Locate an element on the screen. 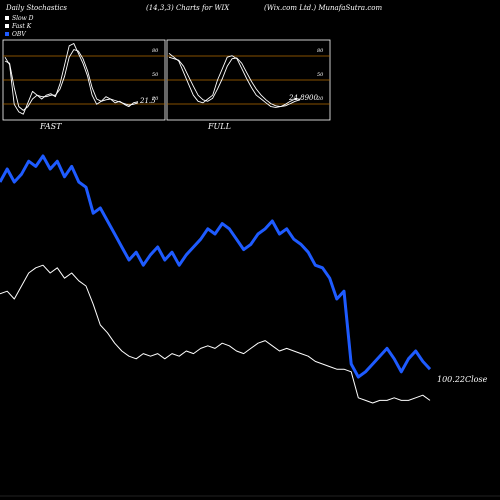  full-slow-d-line is located at coordinates (234, 82).